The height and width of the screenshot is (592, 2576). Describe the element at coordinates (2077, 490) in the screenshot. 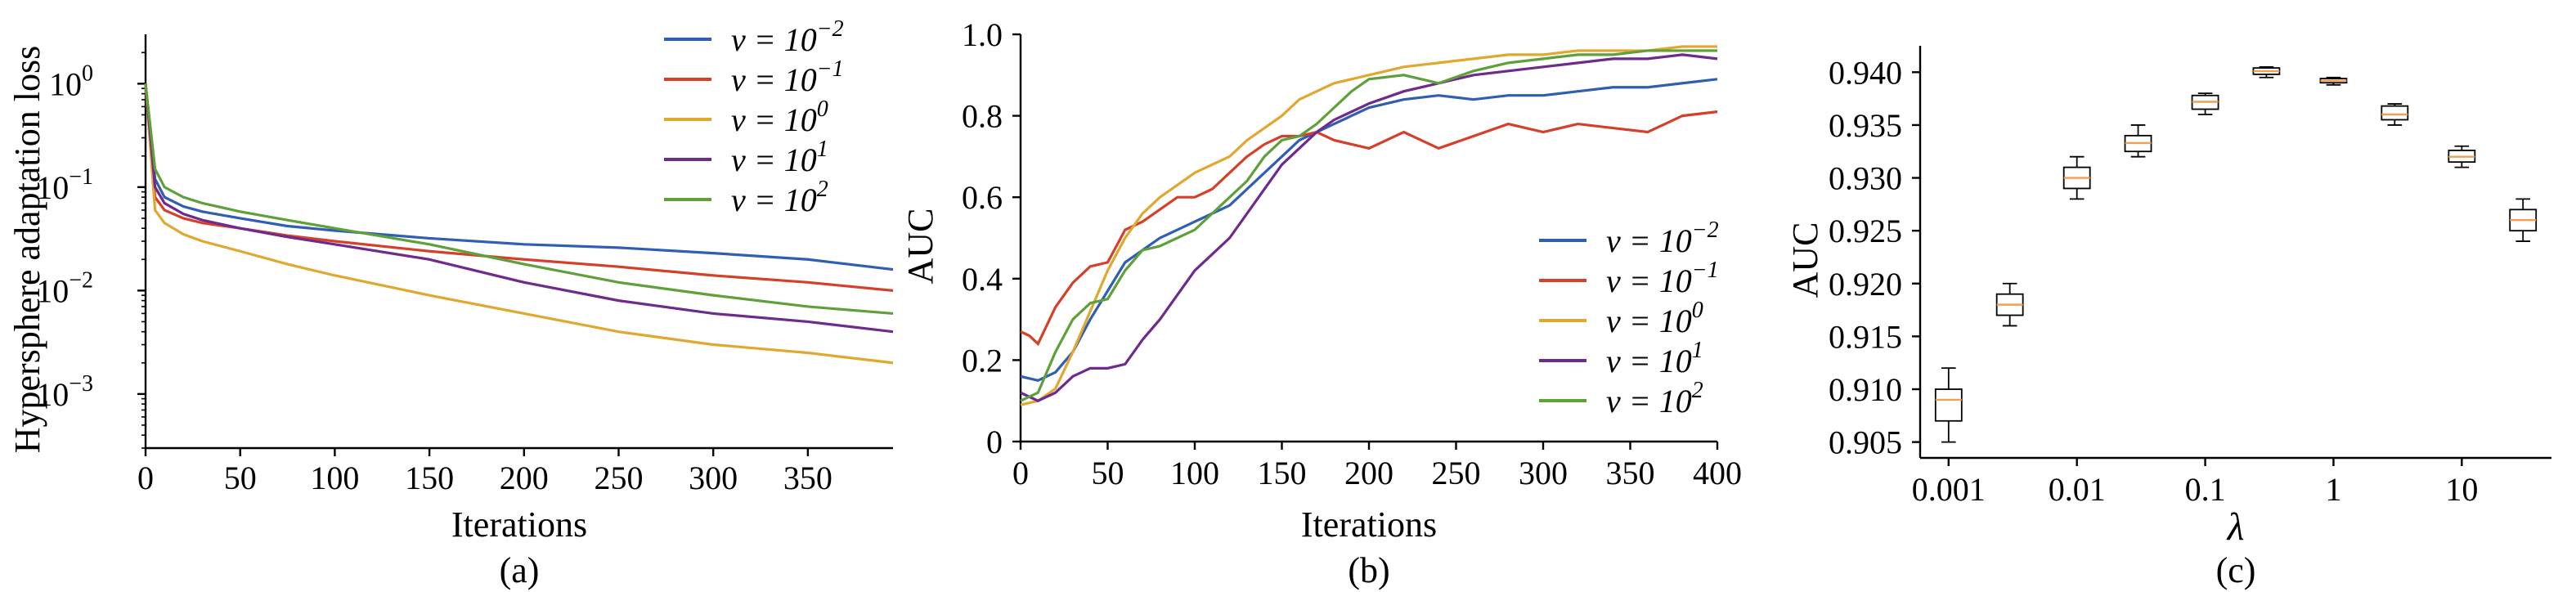

I see `x-tick-label: 0.01` at that location.